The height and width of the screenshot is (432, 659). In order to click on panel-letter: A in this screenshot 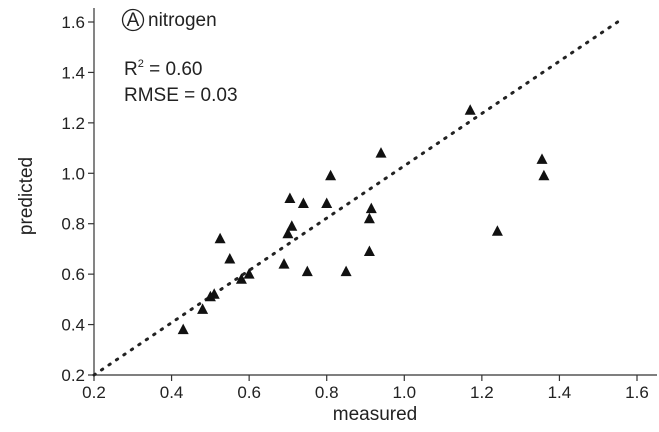, I will do `click(133, 20)`.